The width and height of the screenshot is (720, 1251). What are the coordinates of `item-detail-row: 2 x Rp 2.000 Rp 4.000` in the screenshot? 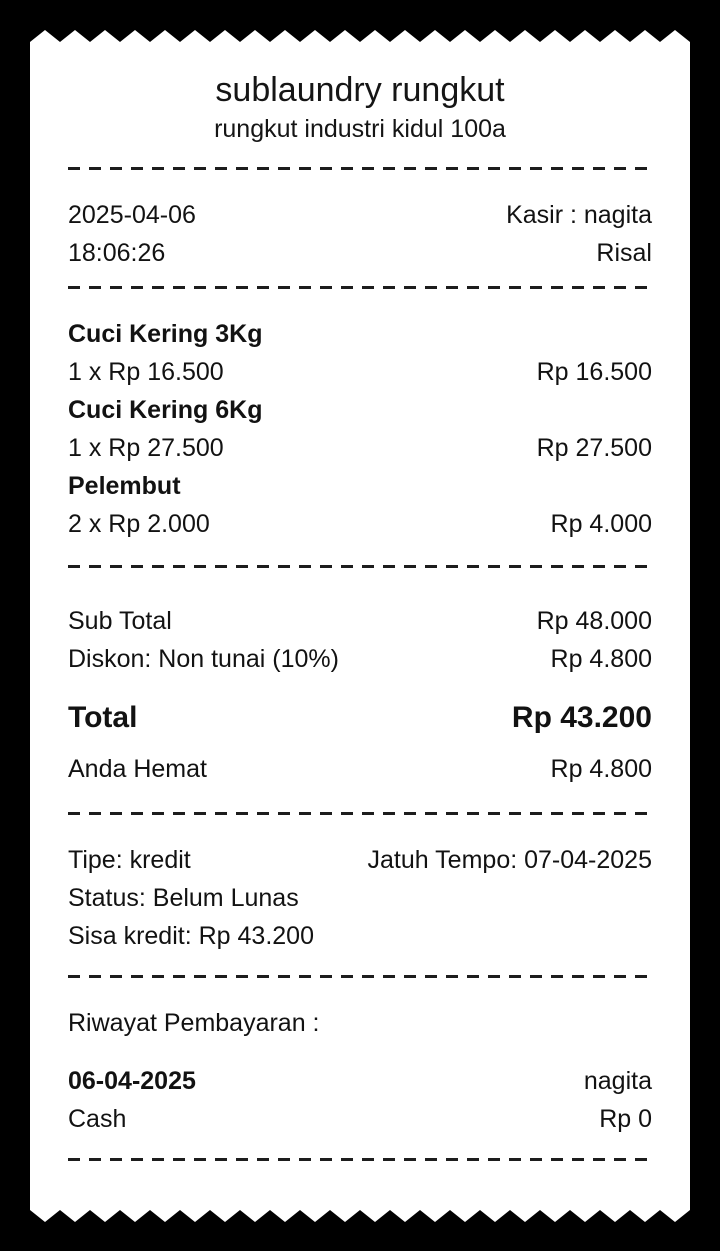 It's located at (360, 524).